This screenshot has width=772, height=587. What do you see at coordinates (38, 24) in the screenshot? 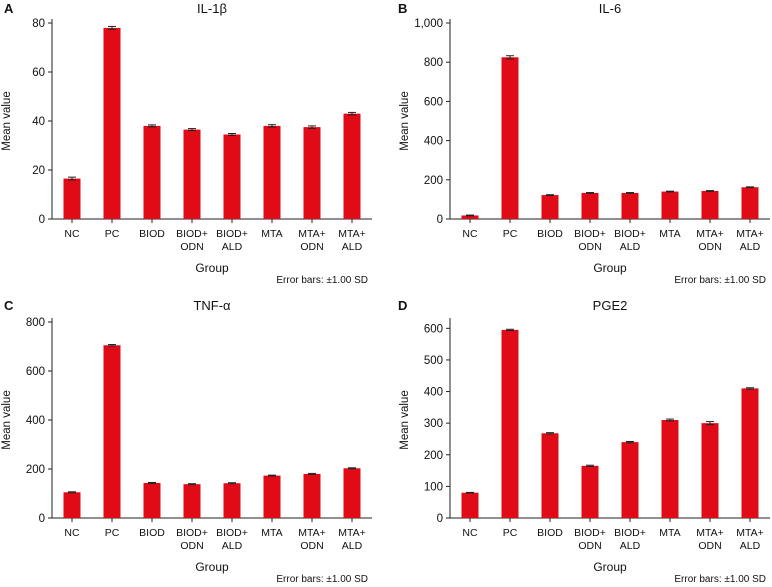
I see `y-tick-label: 80` at bounding box center [38, 24].